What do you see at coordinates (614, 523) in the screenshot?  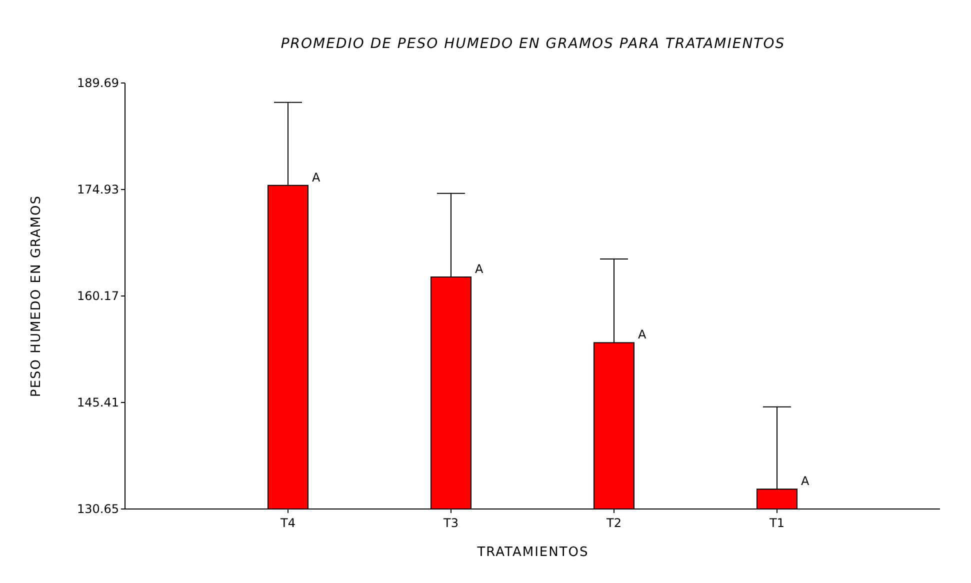 I see `x-tick-label: T2` at bounding box center [614, 523].